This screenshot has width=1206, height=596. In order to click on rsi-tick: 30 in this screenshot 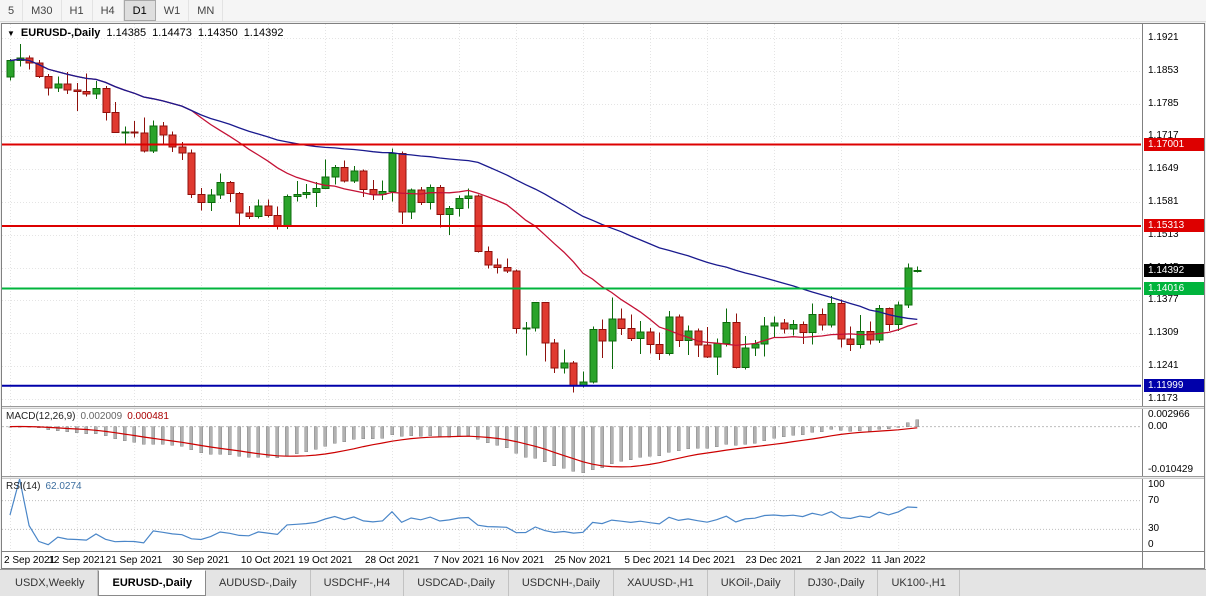, I will do `click(1154, 529)`.